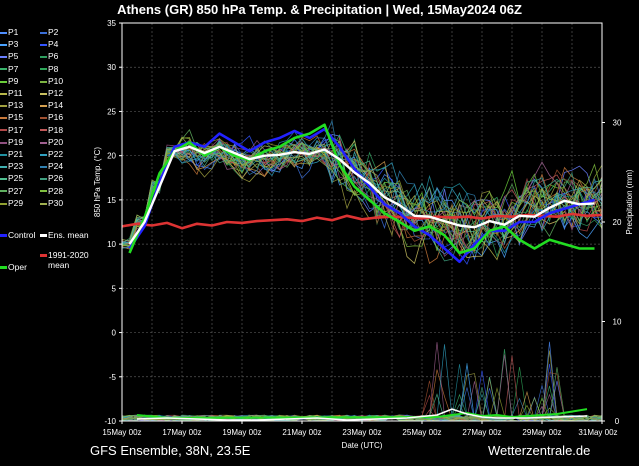 The height and width of the screenshot is (466, 639). I want to click on legend-item-ens-mean-label: Ens. mean, so click(68, 235).